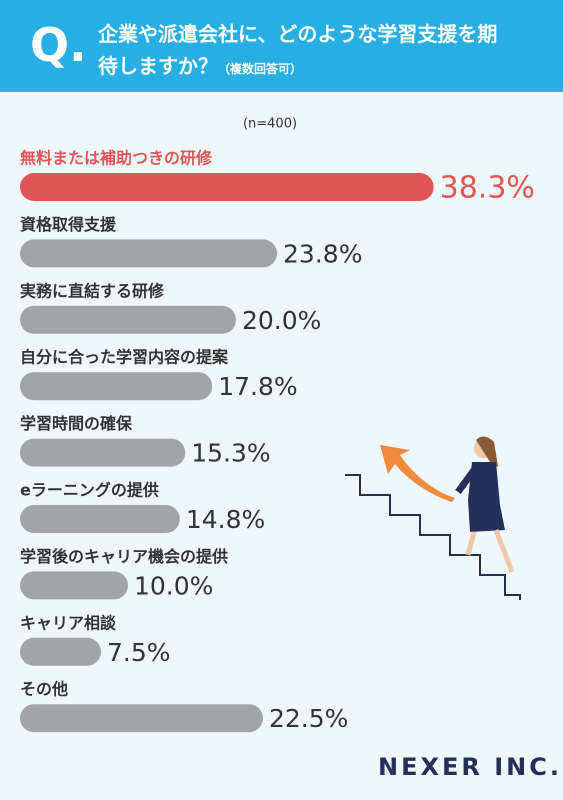  Describe the element at coordinates (139, 652) in the screenshot. I see `value-label: 7.5%` at that location.